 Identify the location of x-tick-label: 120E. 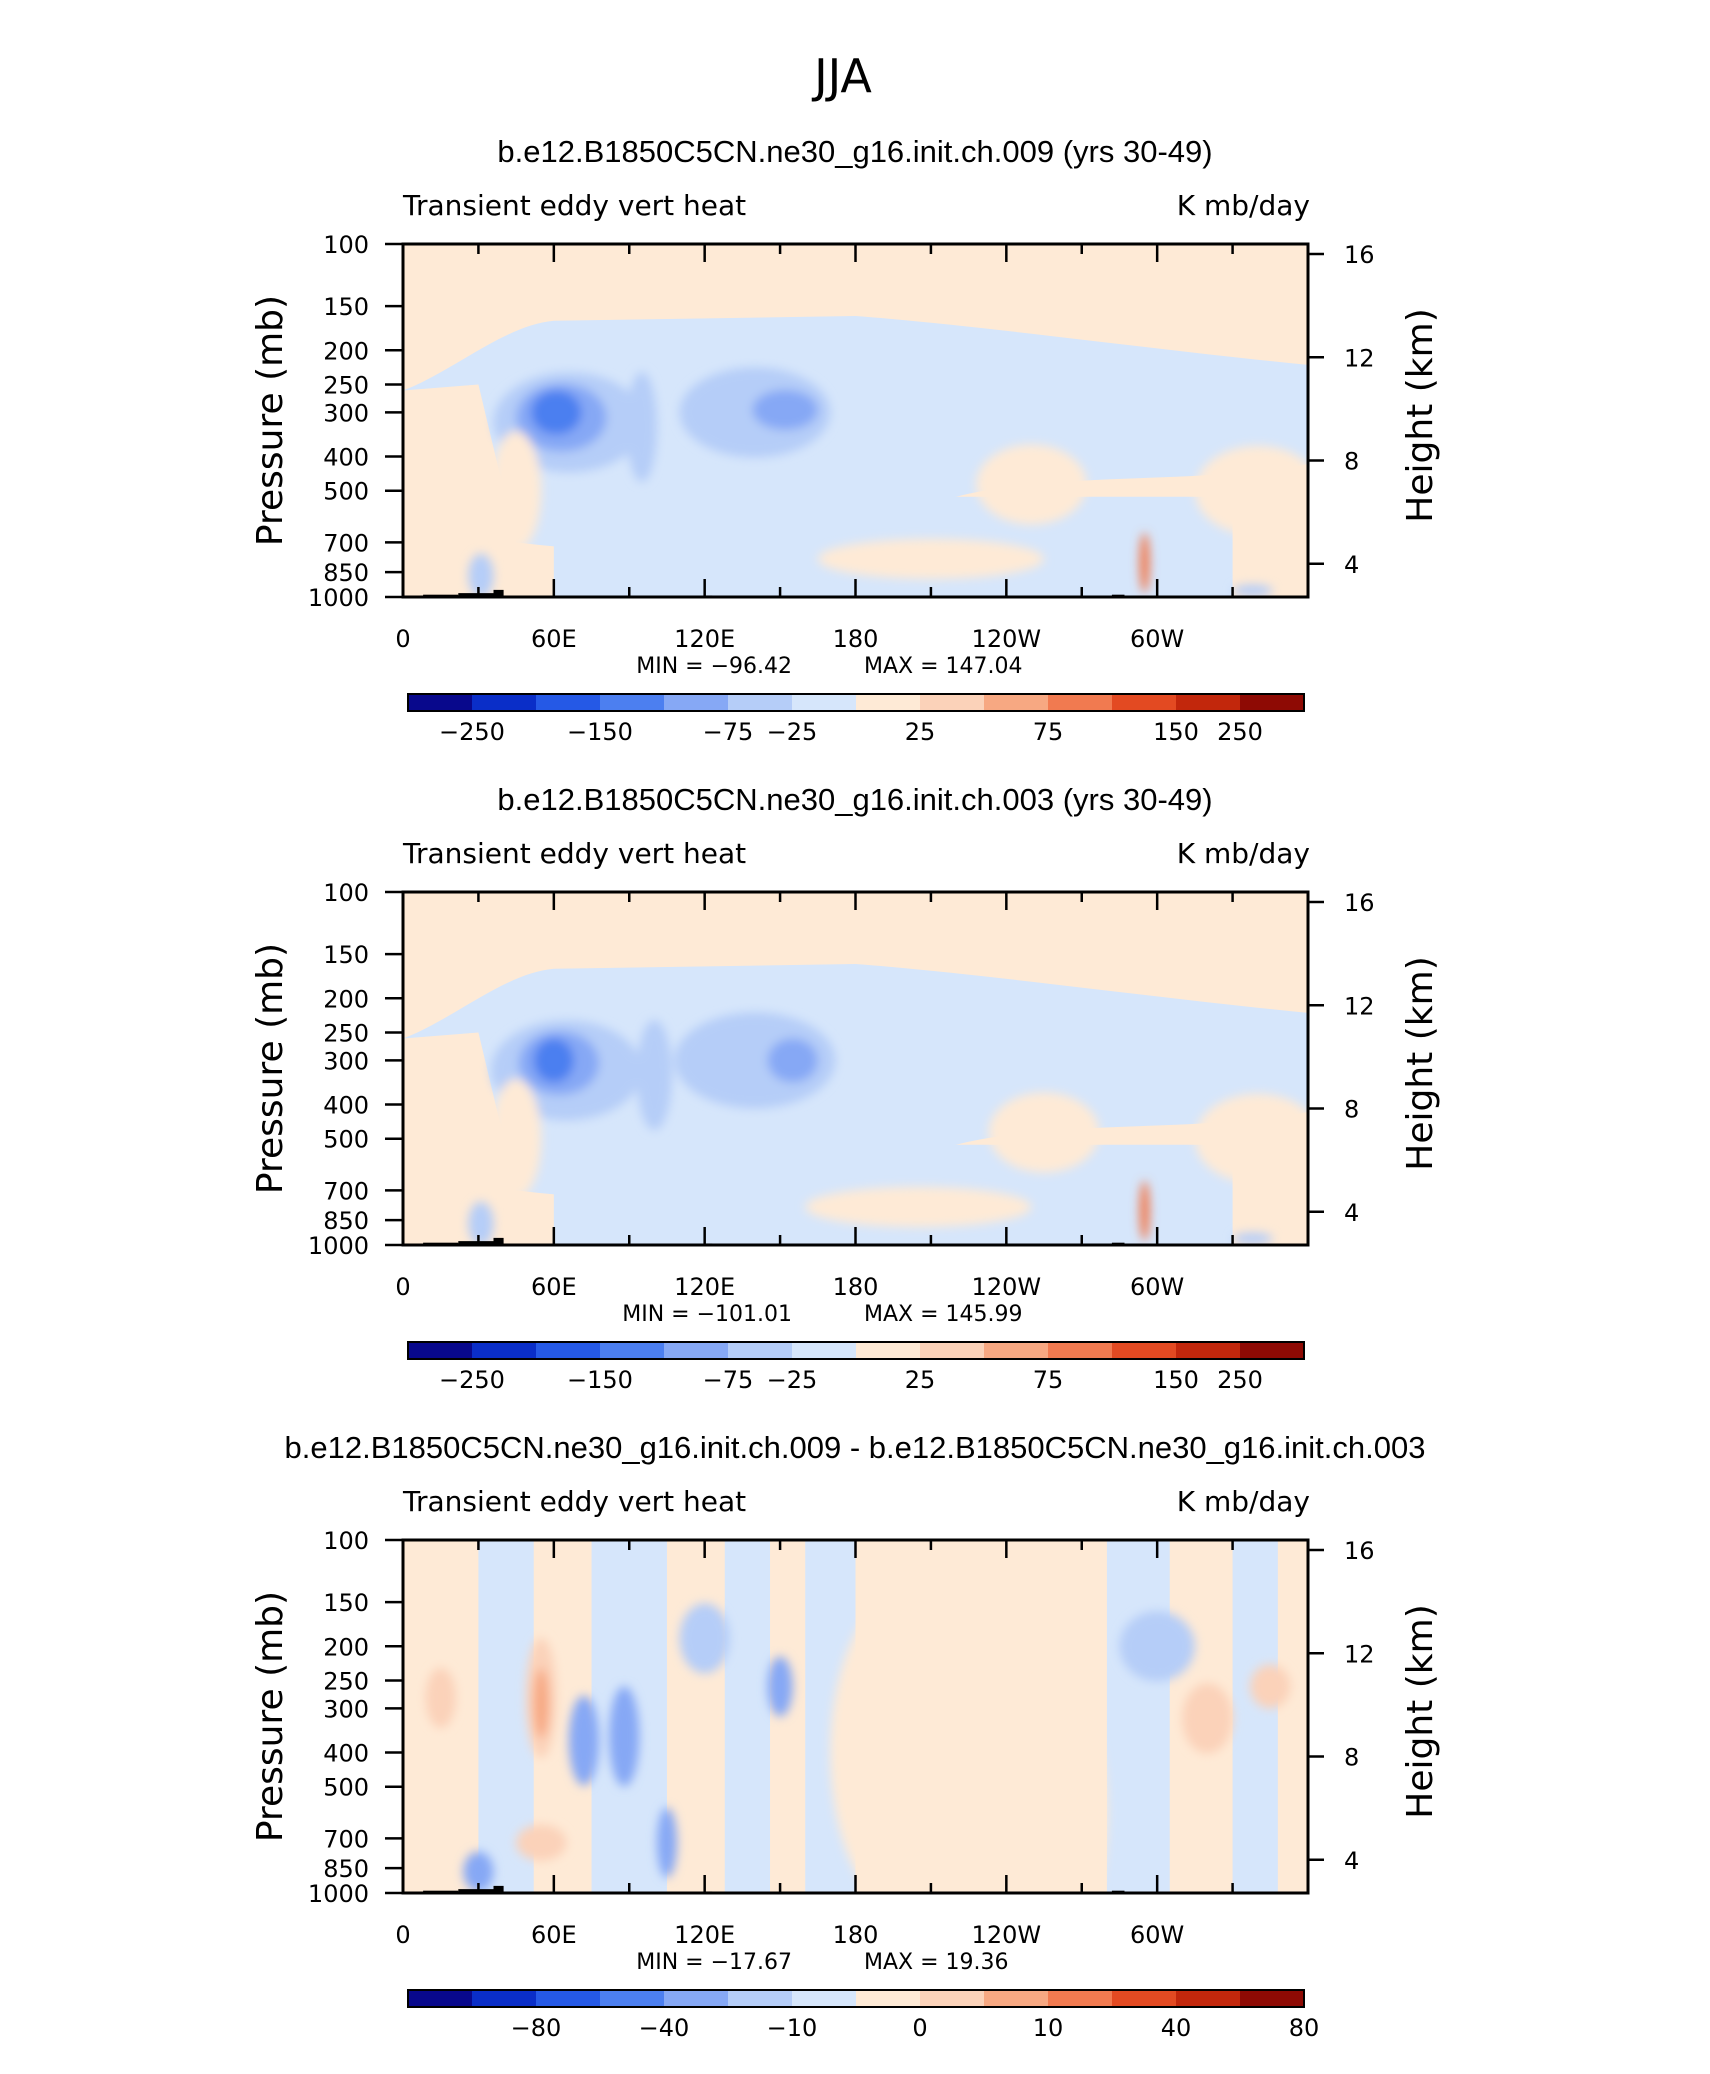
(704, 639).